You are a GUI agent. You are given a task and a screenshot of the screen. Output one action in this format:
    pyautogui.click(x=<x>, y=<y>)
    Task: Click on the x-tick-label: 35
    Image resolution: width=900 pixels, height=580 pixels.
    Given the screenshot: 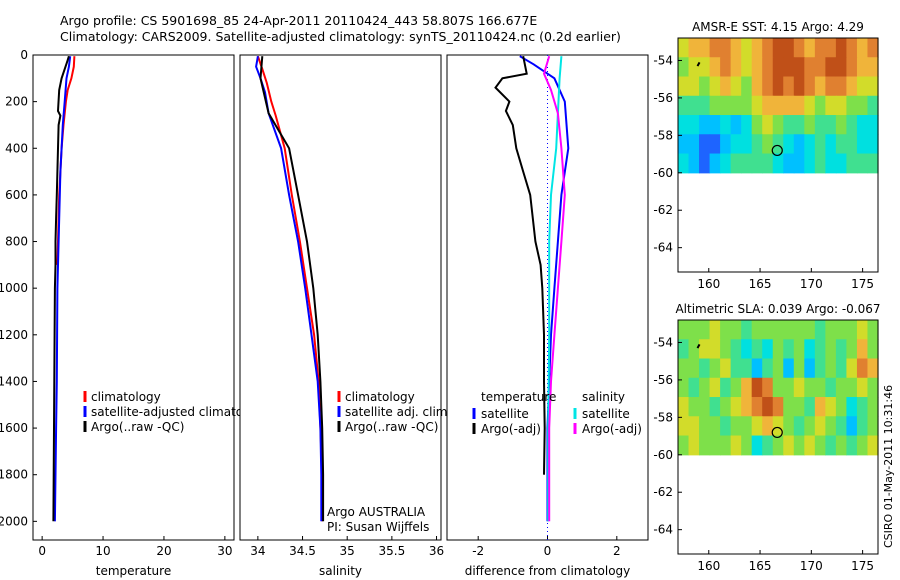 What is the action you would take?
    pyautogui.click(x=347, y=551)
    